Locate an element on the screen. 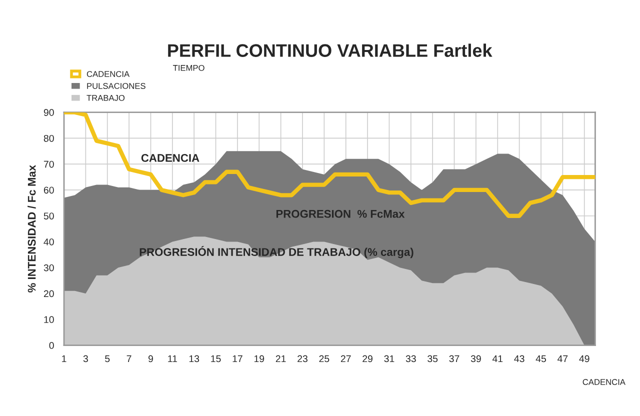 This screenshot has width=640, height=416. x-tick-label: 21 is located at coordinates (281, 358).